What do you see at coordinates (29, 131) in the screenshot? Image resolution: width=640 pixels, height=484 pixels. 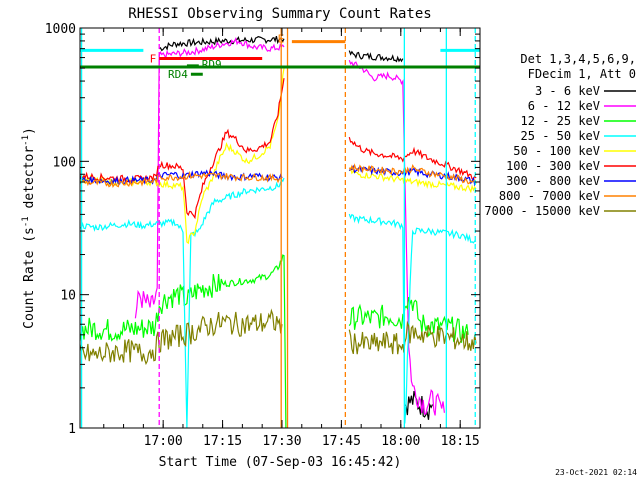 I see `y-axis-label-end: )` at bounding box center [29, 131].